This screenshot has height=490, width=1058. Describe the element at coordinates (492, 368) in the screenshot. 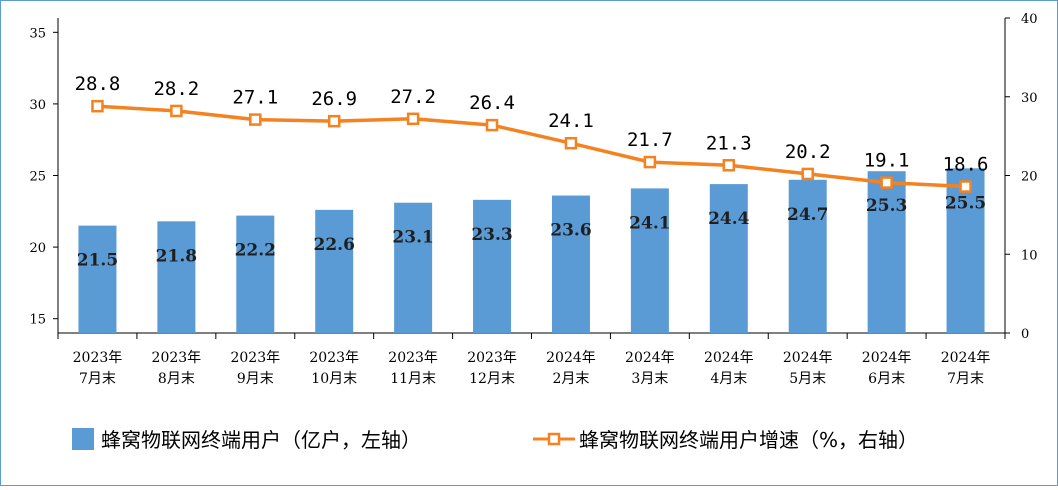

I see `x-tick-label: 2023年 12月末` at that location.